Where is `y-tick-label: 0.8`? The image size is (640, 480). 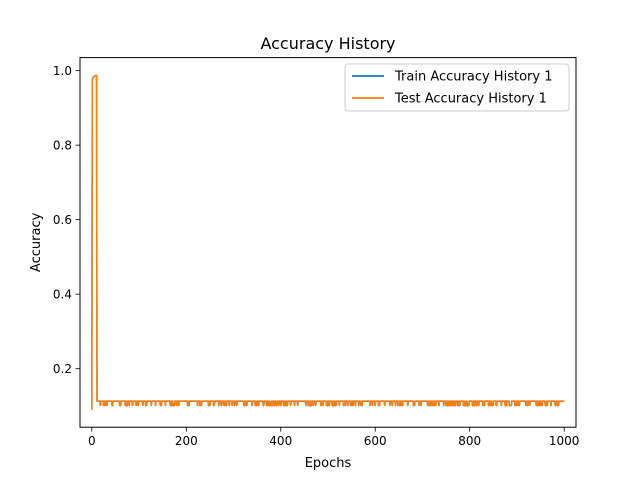 y-tick-label: 0.8 is located at coordinates (62, 146).